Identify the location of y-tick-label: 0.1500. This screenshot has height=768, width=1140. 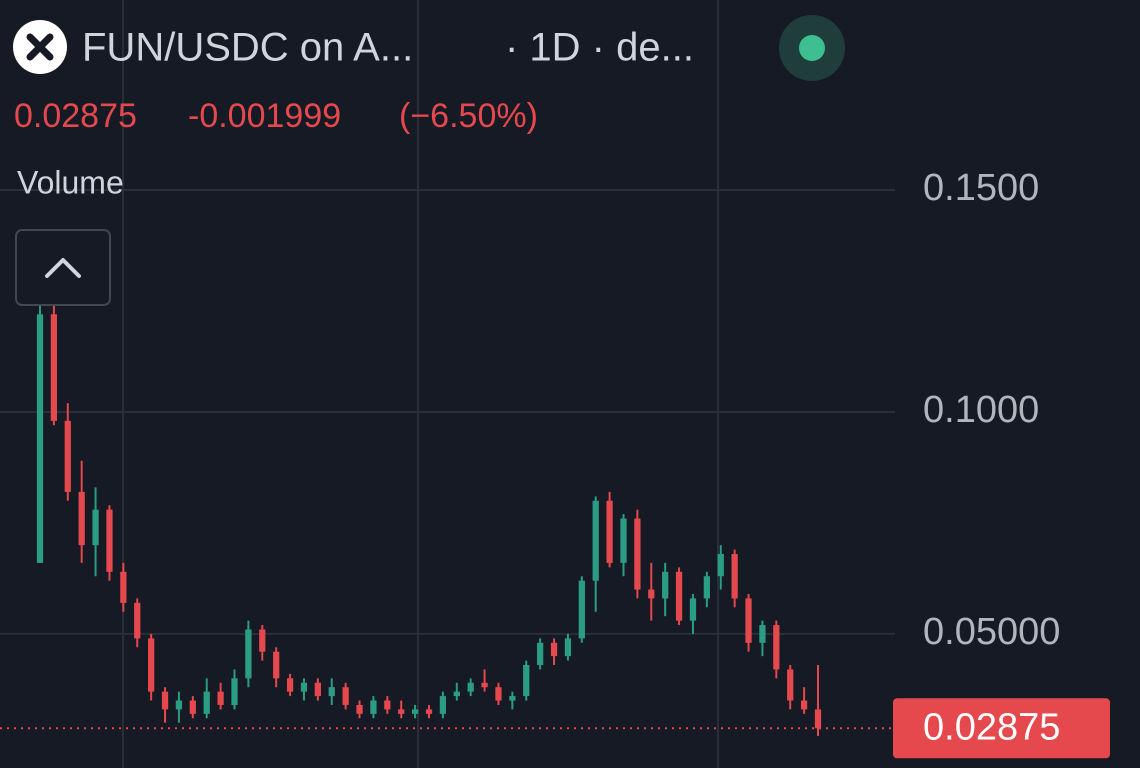
(981, 188).